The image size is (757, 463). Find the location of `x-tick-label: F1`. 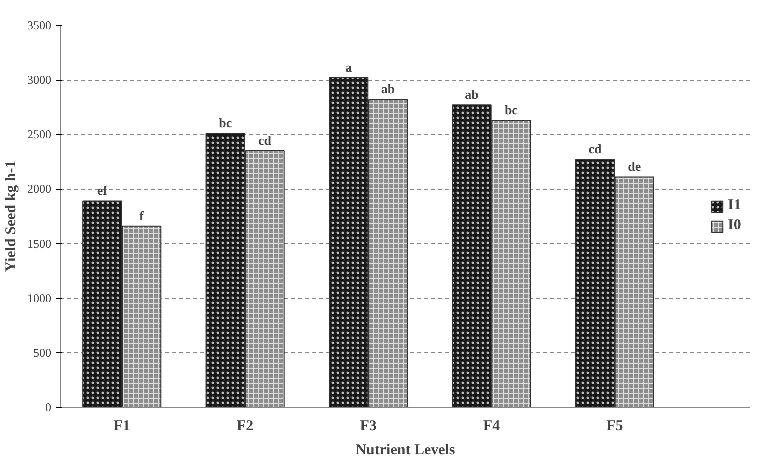

x-tick-label: F1 is located at coordinates (122, 426).